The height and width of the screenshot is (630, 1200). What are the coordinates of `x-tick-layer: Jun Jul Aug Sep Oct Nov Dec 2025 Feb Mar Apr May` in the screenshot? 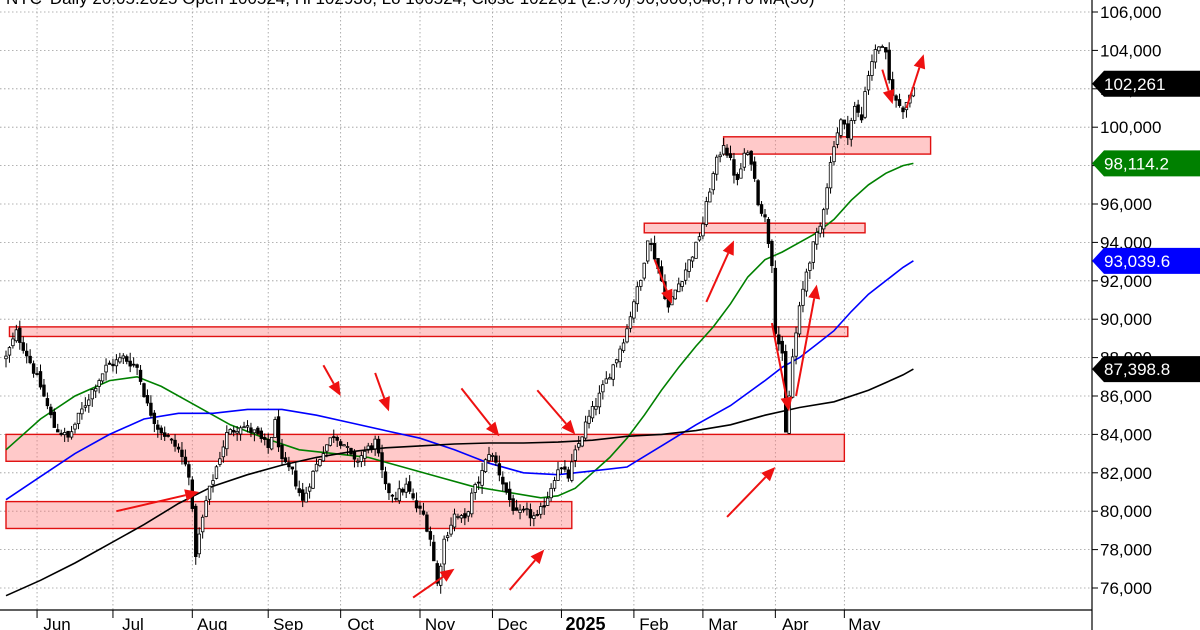 It's located at (458, 620).